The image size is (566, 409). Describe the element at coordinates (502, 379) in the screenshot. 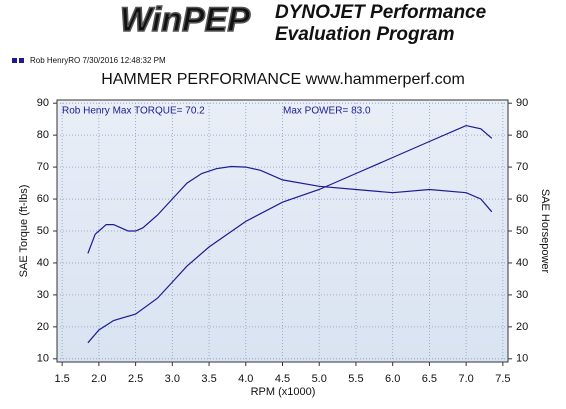

I see `x-tick-label: 7.5` at that location.